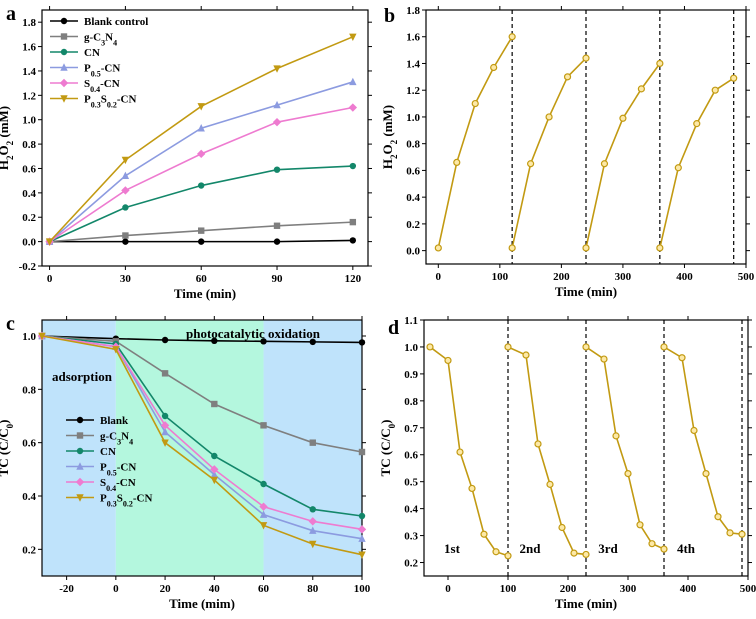 The height and width of the screenshot is (619, 756). Describe the element at coordinates (92, 38) in the screenshot. I see `legend-text: g-C` at that location.